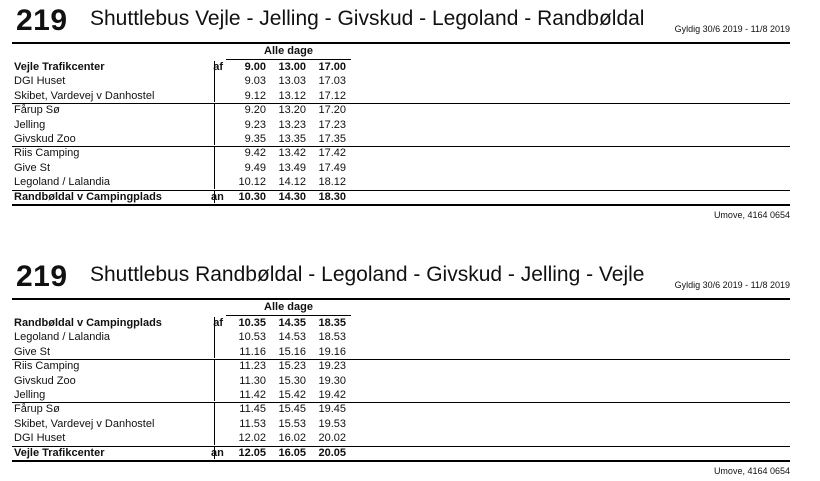 This screenshot has width=820, height=481. What do you see at coordinates (401, 352) in the screenshot?
I see `timetable-row: Give St 11.16 15.16 19.16` at bounding box center [401, 352].